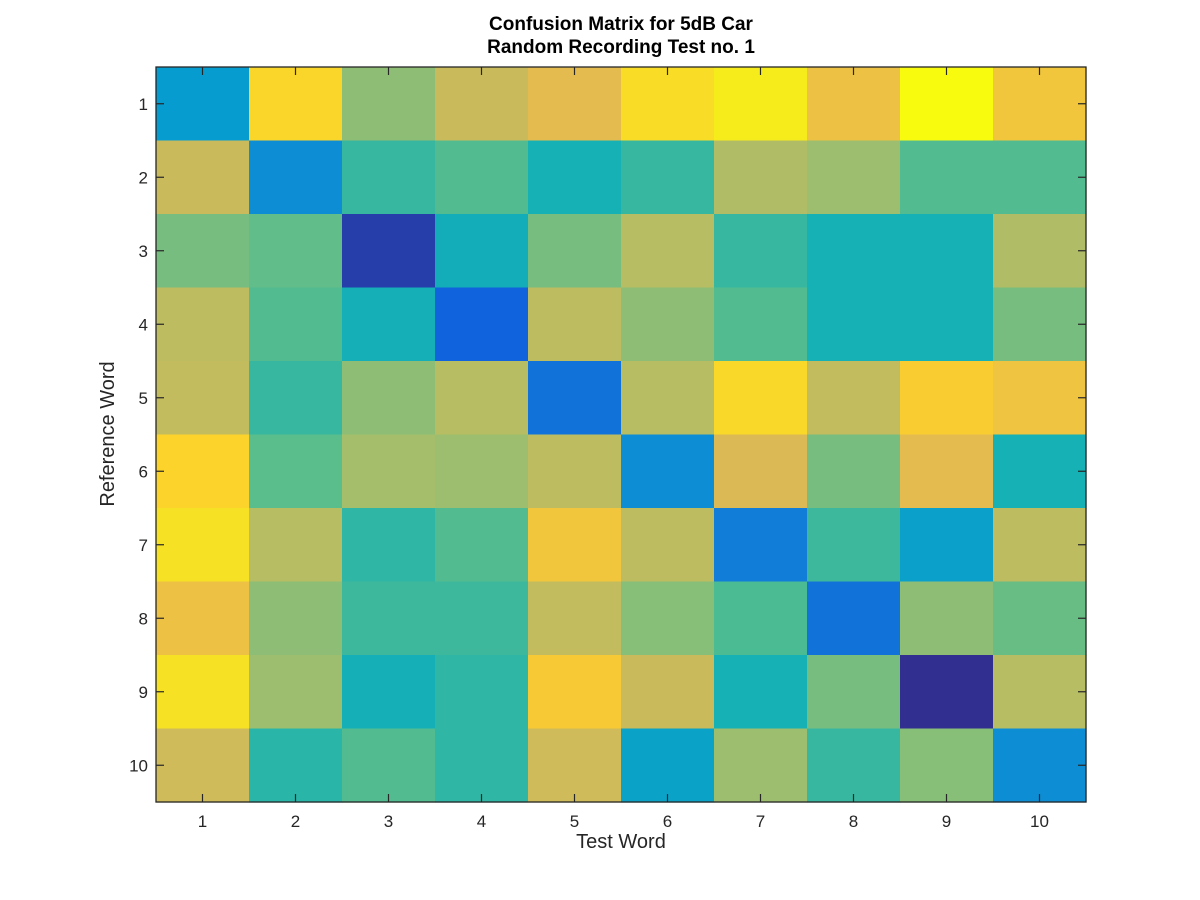  Describe the element at coordinates (854, 692) in the screenshot. I see `heatmap-cell-r9-c8` at that location.